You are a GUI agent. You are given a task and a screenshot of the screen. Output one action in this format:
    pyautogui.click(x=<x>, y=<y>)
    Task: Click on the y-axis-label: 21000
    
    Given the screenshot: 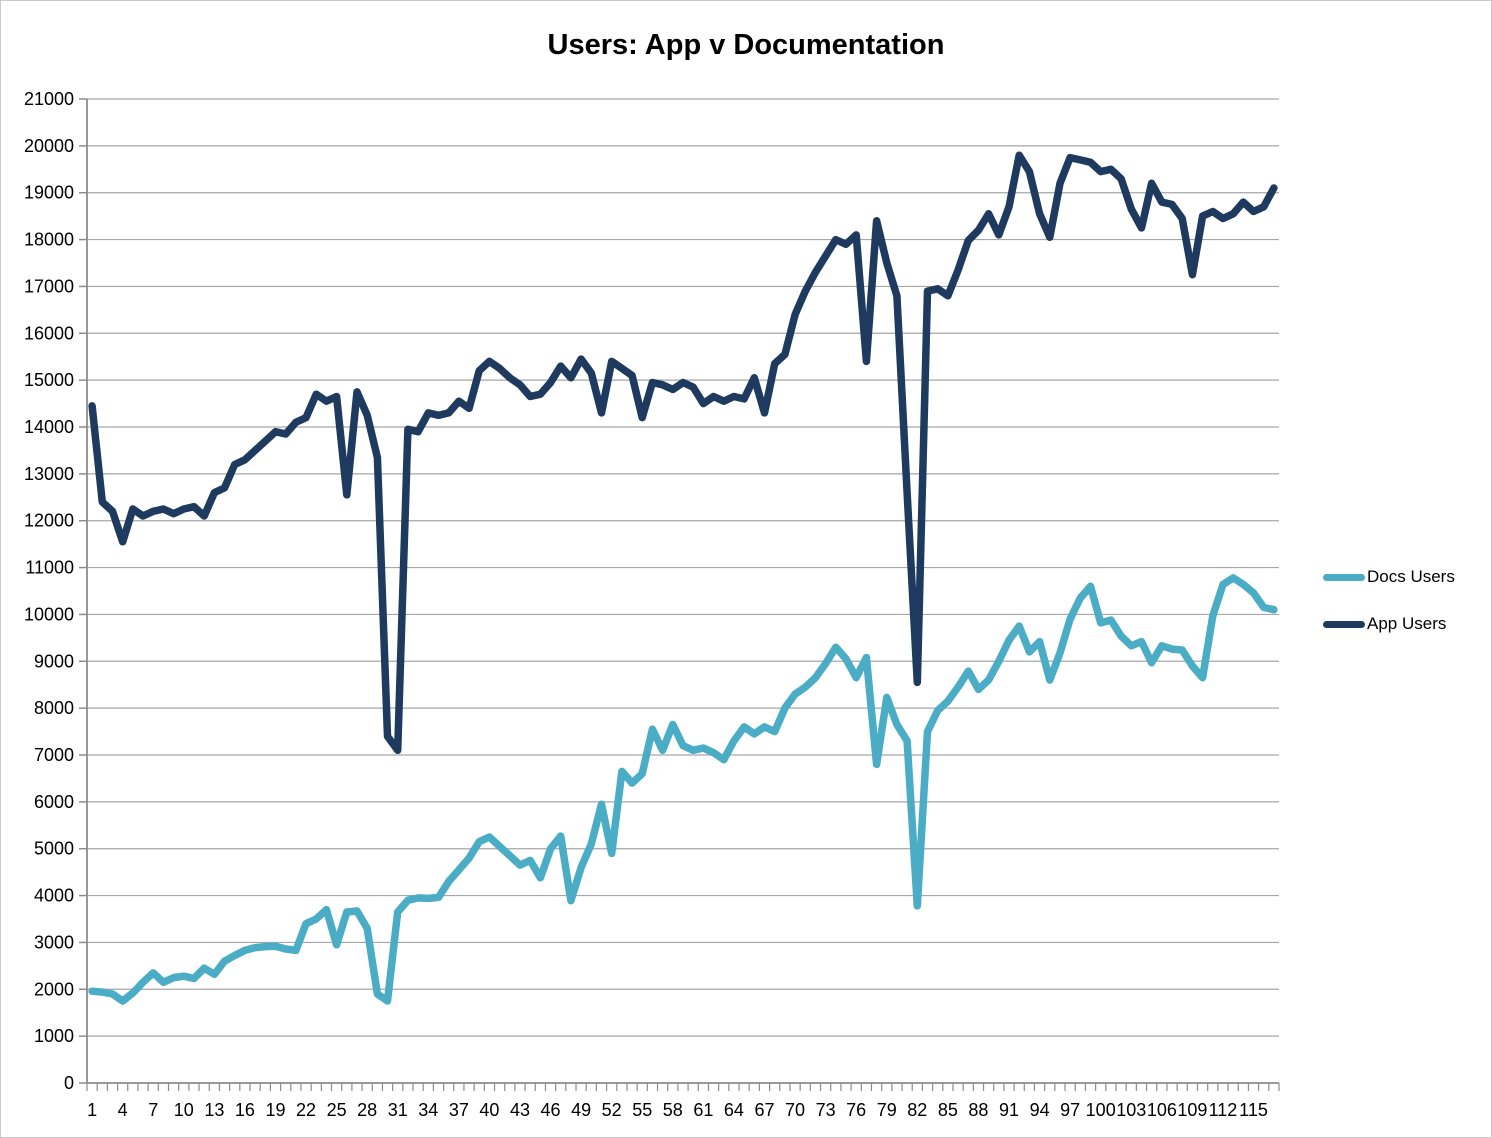 What is the action you would take?
    pyautogui.click(x=49, y=99)
    